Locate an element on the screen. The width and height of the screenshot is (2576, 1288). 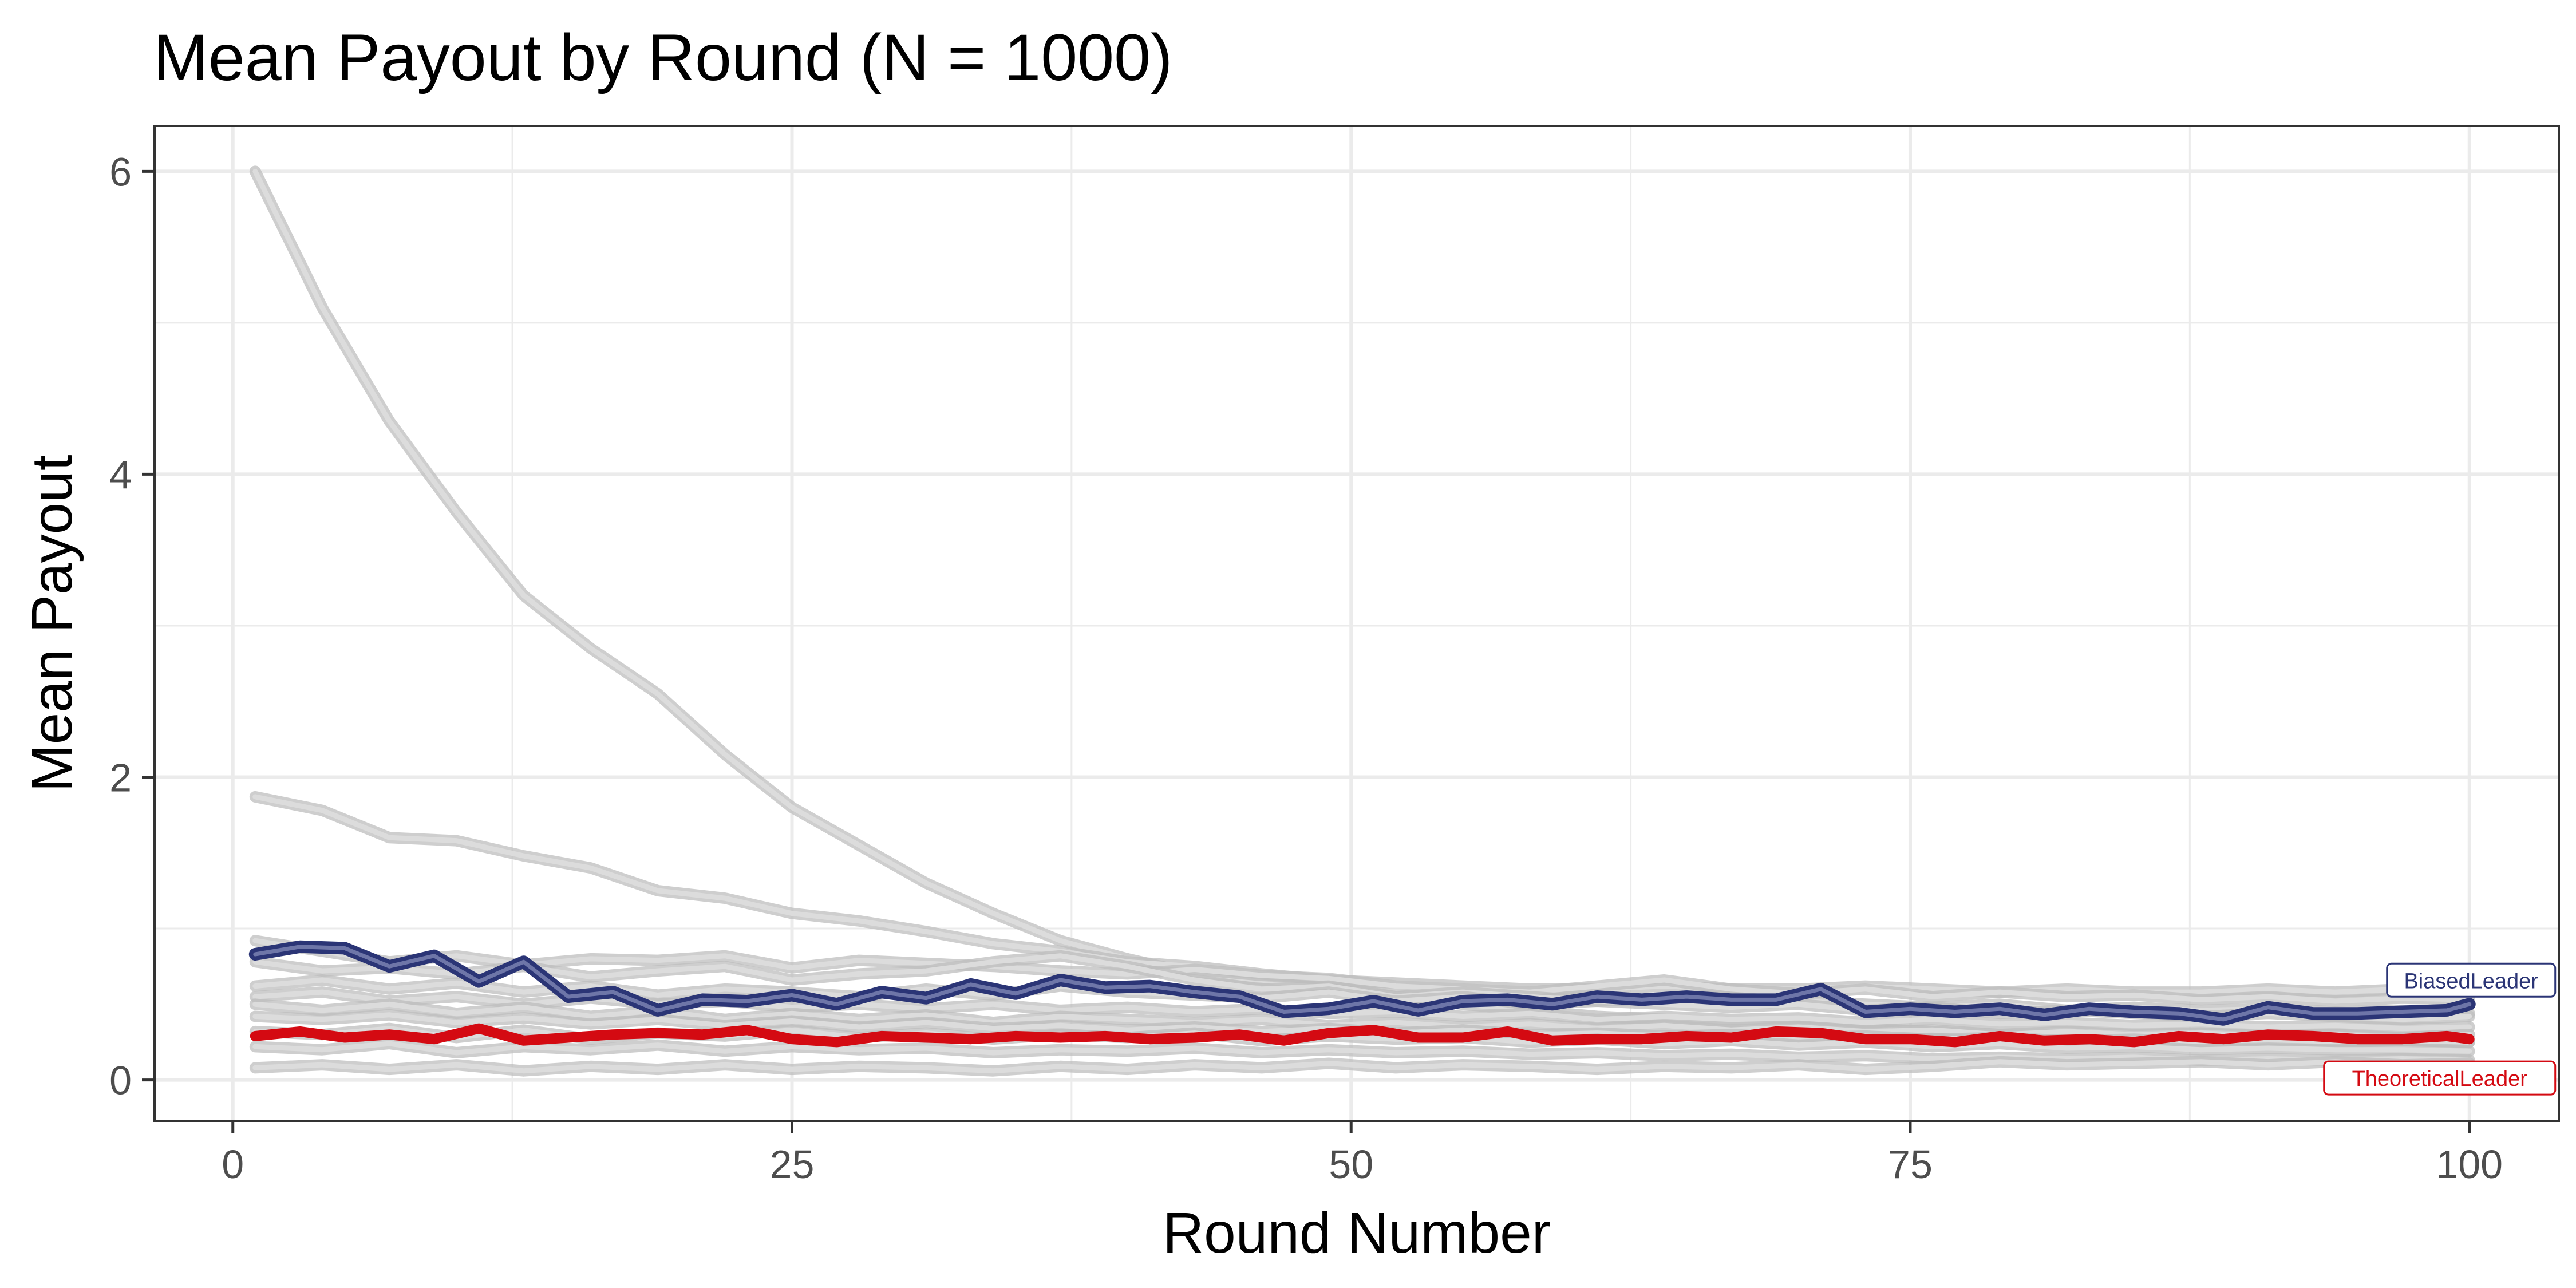
x-axis-title: Round Number is located at coordinates (1357, 1233).